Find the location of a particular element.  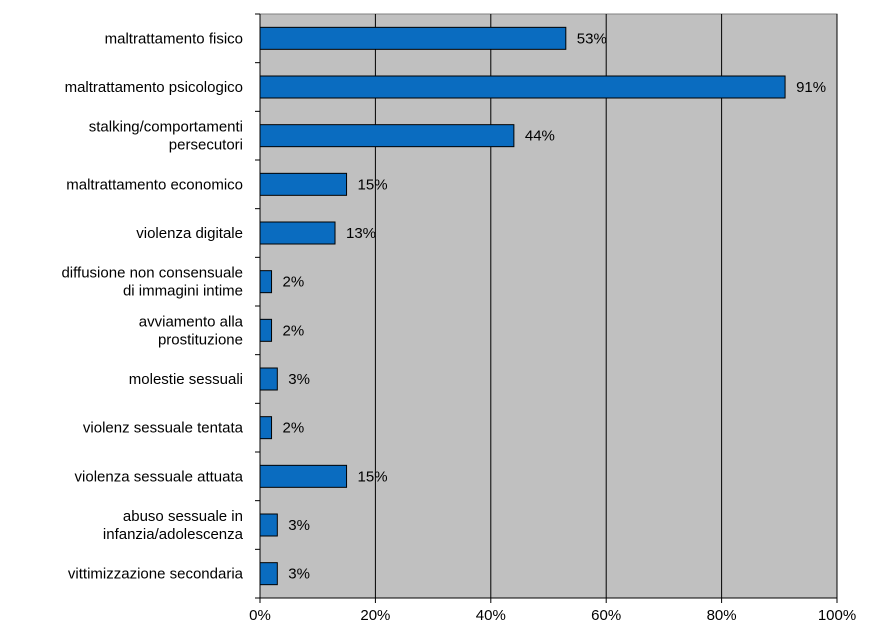

x-axis-ticks: 0% 20% 40% 60% 80% 100% is located at coordinates (552, 611).